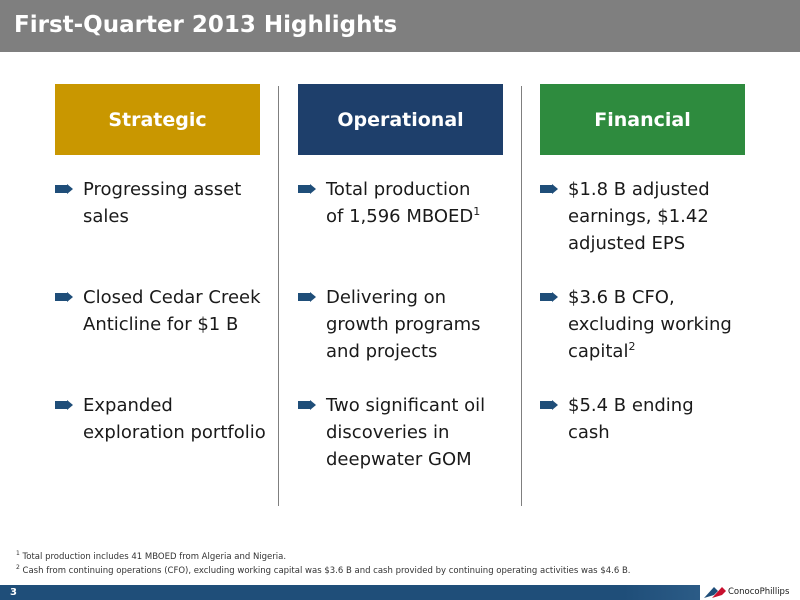  What do you see at coordinates (382, 351) in the screenshot?
I see `bullet-line: and projects` at bounding box center [382, 351].